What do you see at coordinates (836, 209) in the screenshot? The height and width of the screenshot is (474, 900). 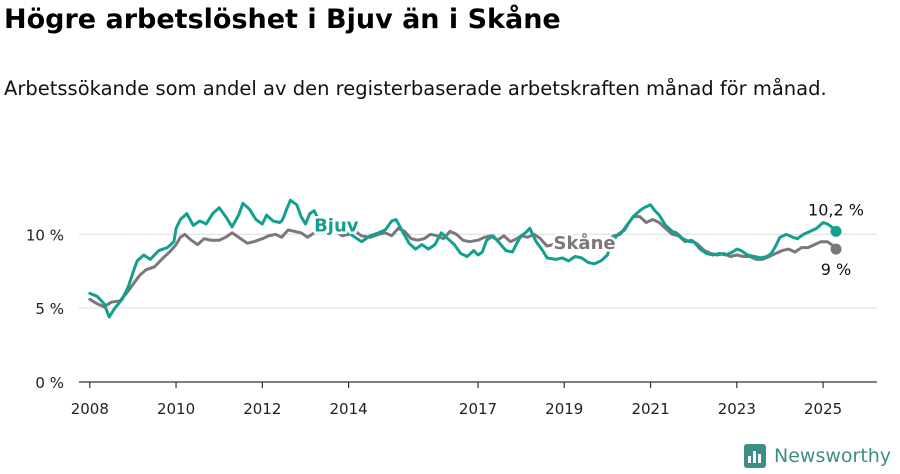 I see `end-label-bjuv: 10,2 %` at bounding box center [836, 209].